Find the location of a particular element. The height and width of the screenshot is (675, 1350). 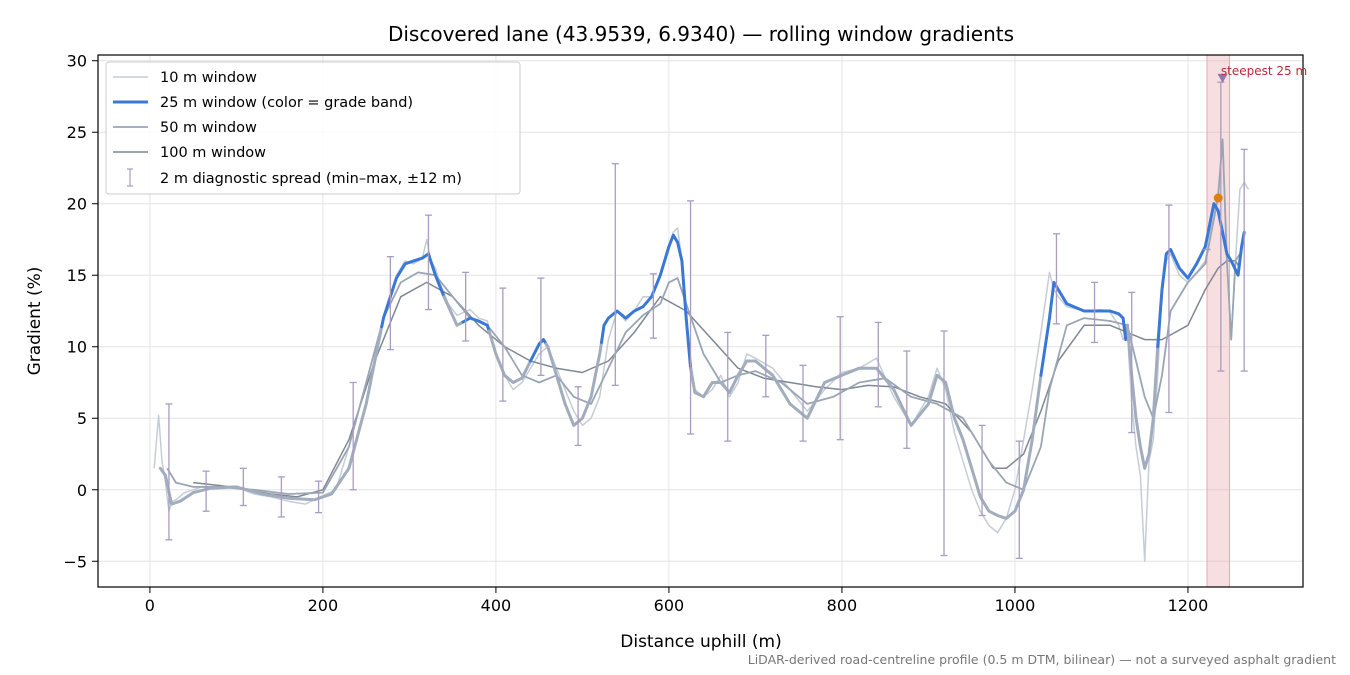

legend-label-25m: 25 m window (color = grade band) is located at coordinates (286, 103).